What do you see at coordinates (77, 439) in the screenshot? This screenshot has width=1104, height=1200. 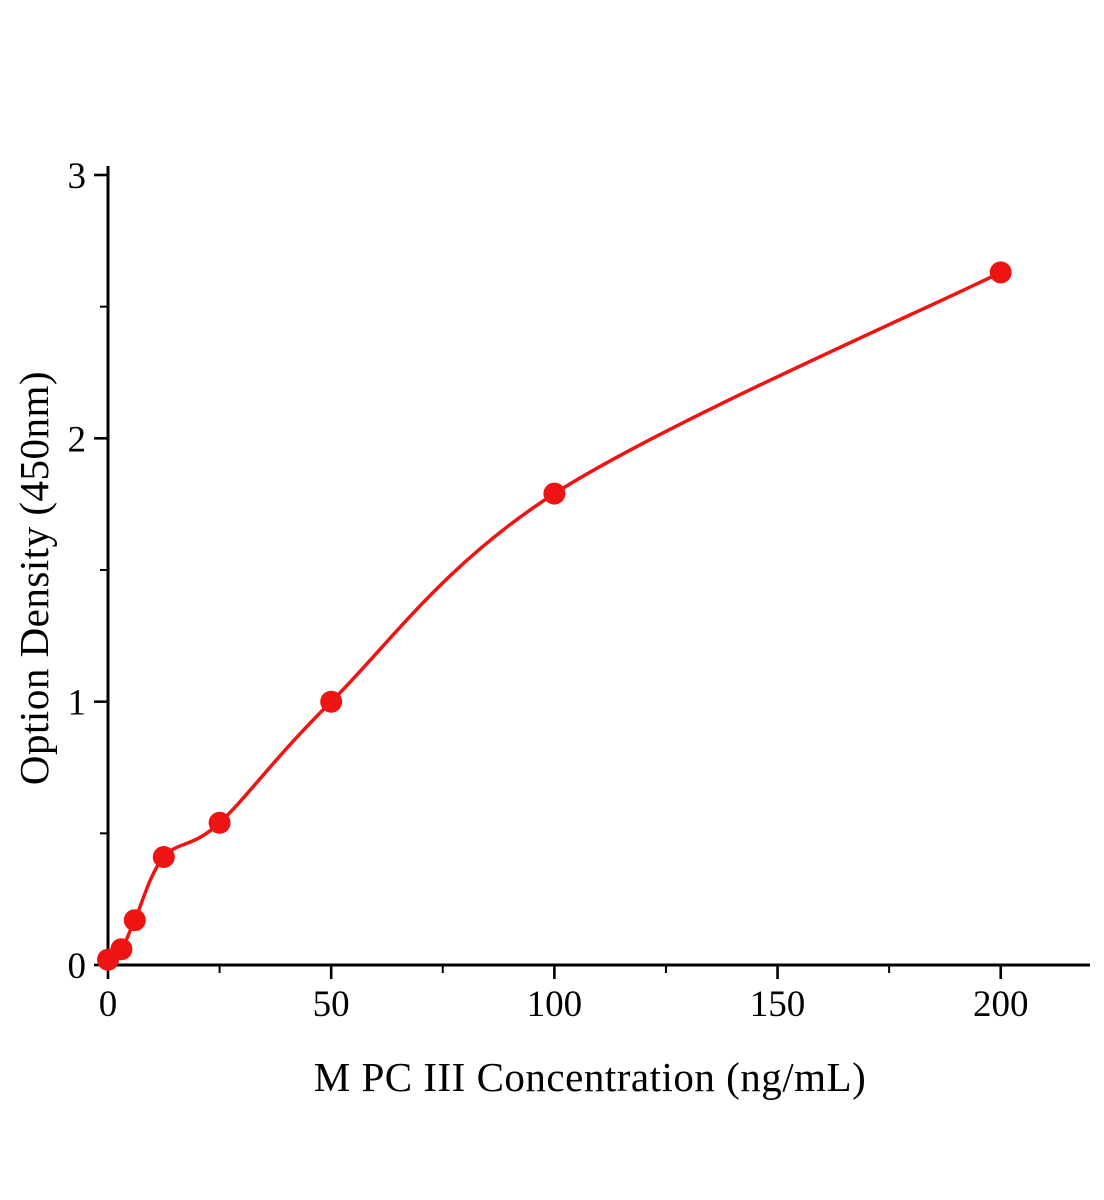 I see `y-tick-label: 2` at bounding box center [77, 439].